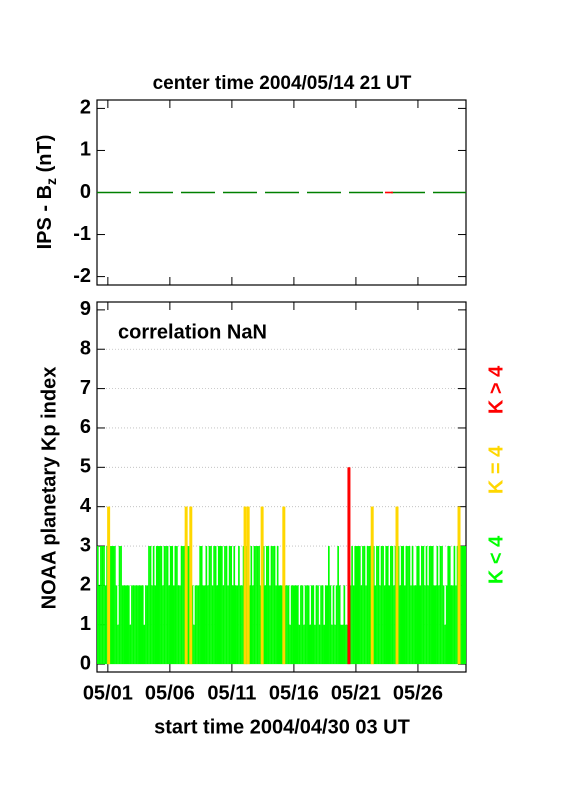  Describe the element at coordinates (45, 217) in the screenshot. I see `y-label-part: IPS - B` at that location.